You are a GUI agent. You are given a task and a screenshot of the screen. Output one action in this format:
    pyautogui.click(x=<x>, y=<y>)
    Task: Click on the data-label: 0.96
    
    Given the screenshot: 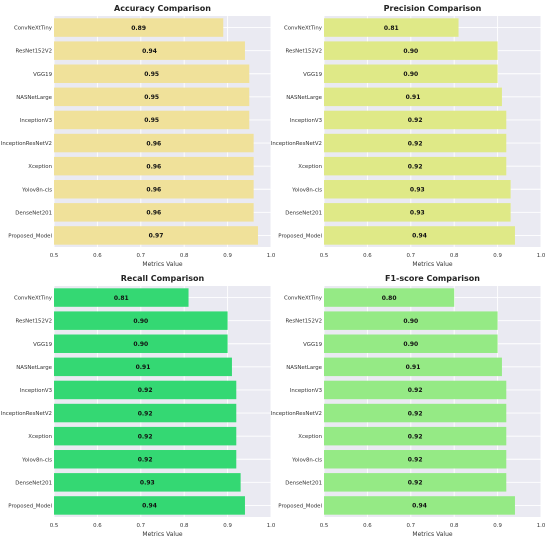 What is the action you would take?
    pyautogui.click(x=153, y=189)
    